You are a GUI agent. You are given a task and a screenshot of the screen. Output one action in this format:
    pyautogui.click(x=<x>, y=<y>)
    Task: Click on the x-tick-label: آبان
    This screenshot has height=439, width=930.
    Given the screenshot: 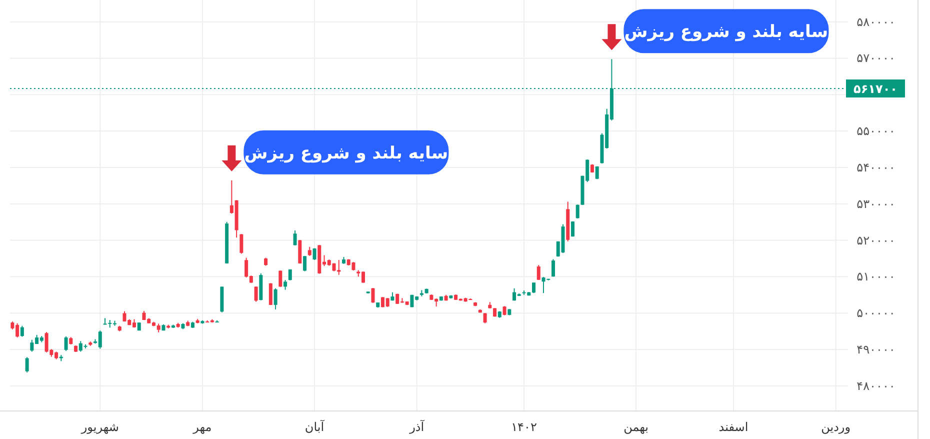 What is the action you would take?
    pyautogui.click(x=314, y=426)
    